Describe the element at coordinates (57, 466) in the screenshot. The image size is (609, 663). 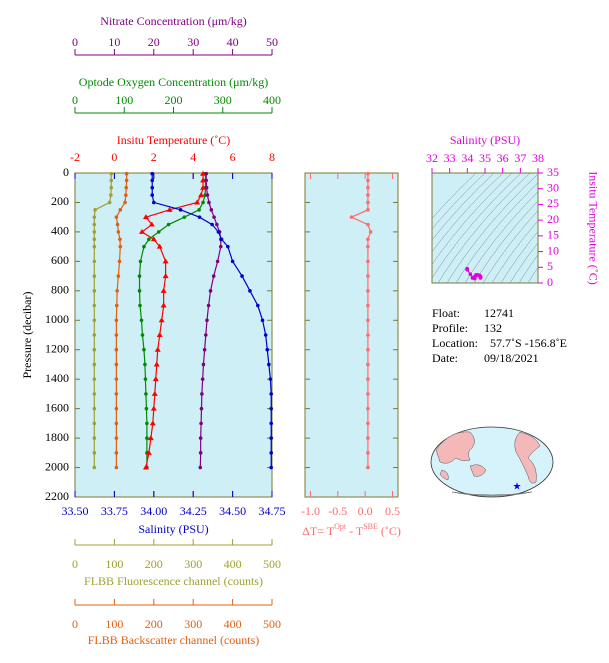
I see `y-tick-label: 2000` at that location.